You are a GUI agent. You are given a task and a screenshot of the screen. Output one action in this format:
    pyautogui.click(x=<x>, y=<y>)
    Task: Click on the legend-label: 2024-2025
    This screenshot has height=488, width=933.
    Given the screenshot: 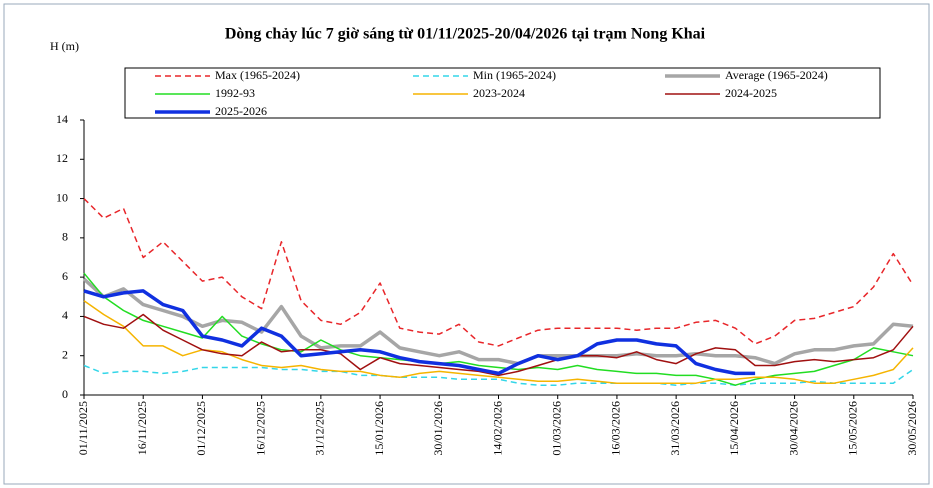 What is the action you would take?
    pyautogui.click(x=751, y=93)
    